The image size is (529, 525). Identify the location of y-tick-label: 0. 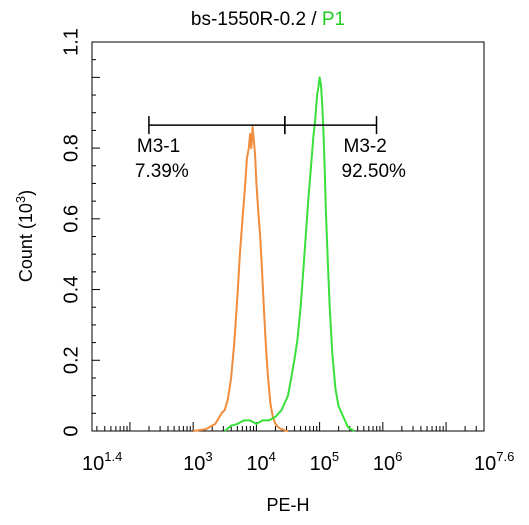
(71, 430).